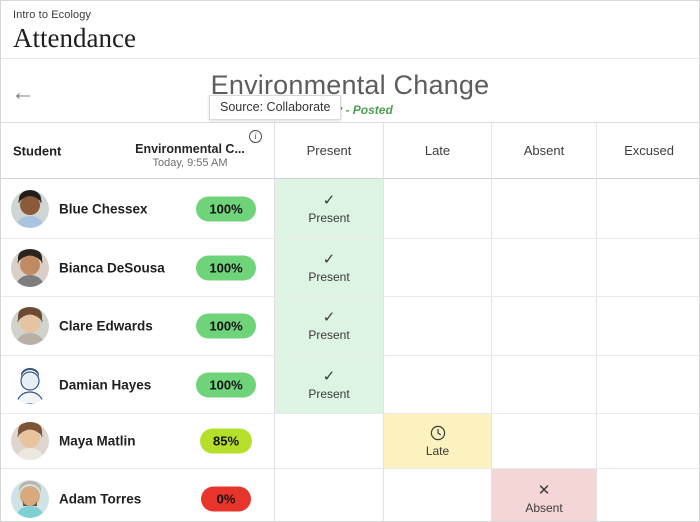  I want to click on student-cell: Maya Matlin 85%, so click(137, 441).